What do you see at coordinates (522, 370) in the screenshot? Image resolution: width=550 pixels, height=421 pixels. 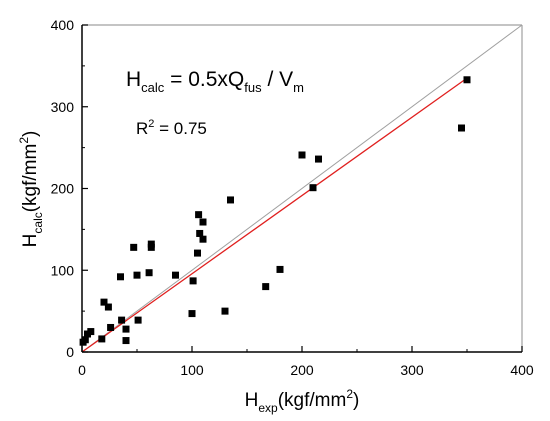 I see `x-tick-label: 400` at bounding box center [522, 370].